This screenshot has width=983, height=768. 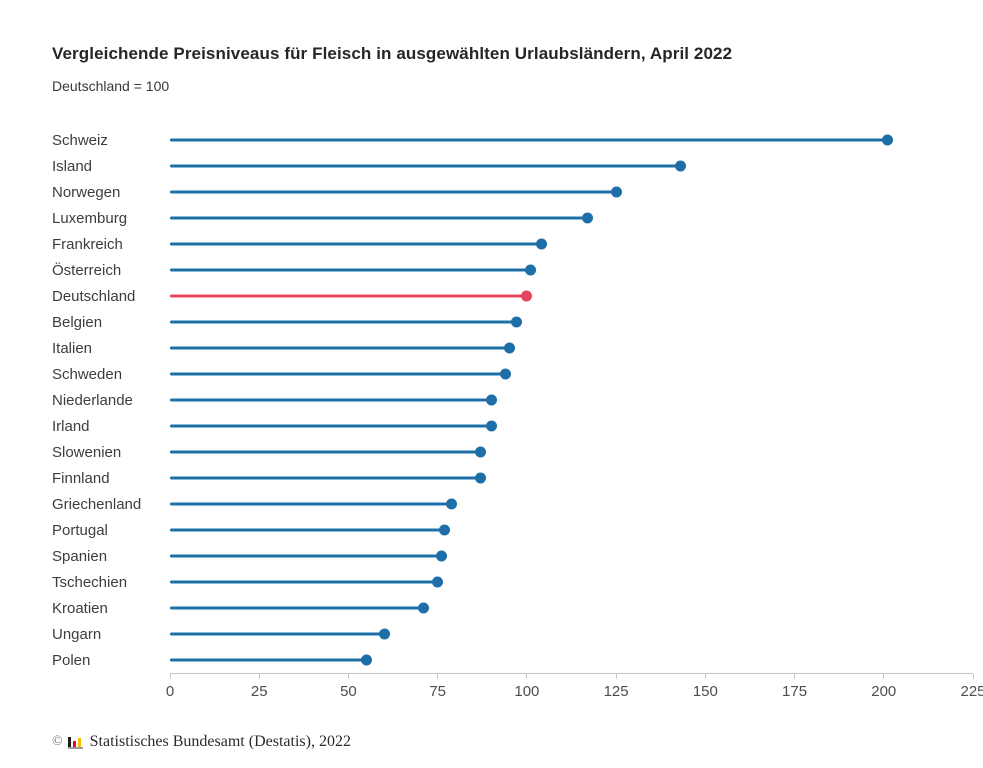 I want to click on row-label: Irland, so click(x=71, y=426).